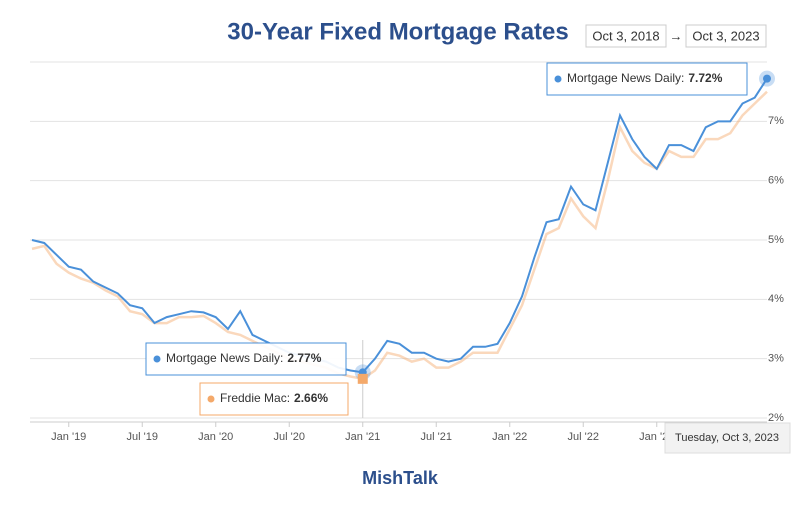  I want to click on y-tick-label: 3%, so click(776, 359).